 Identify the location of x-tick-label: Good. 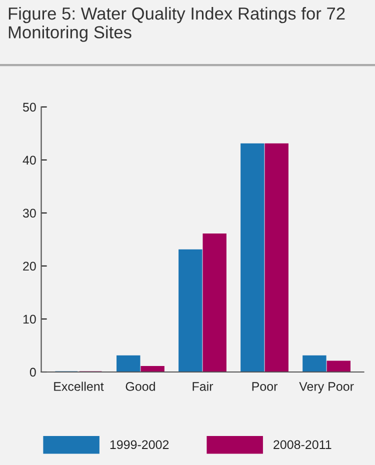
(140, 386).